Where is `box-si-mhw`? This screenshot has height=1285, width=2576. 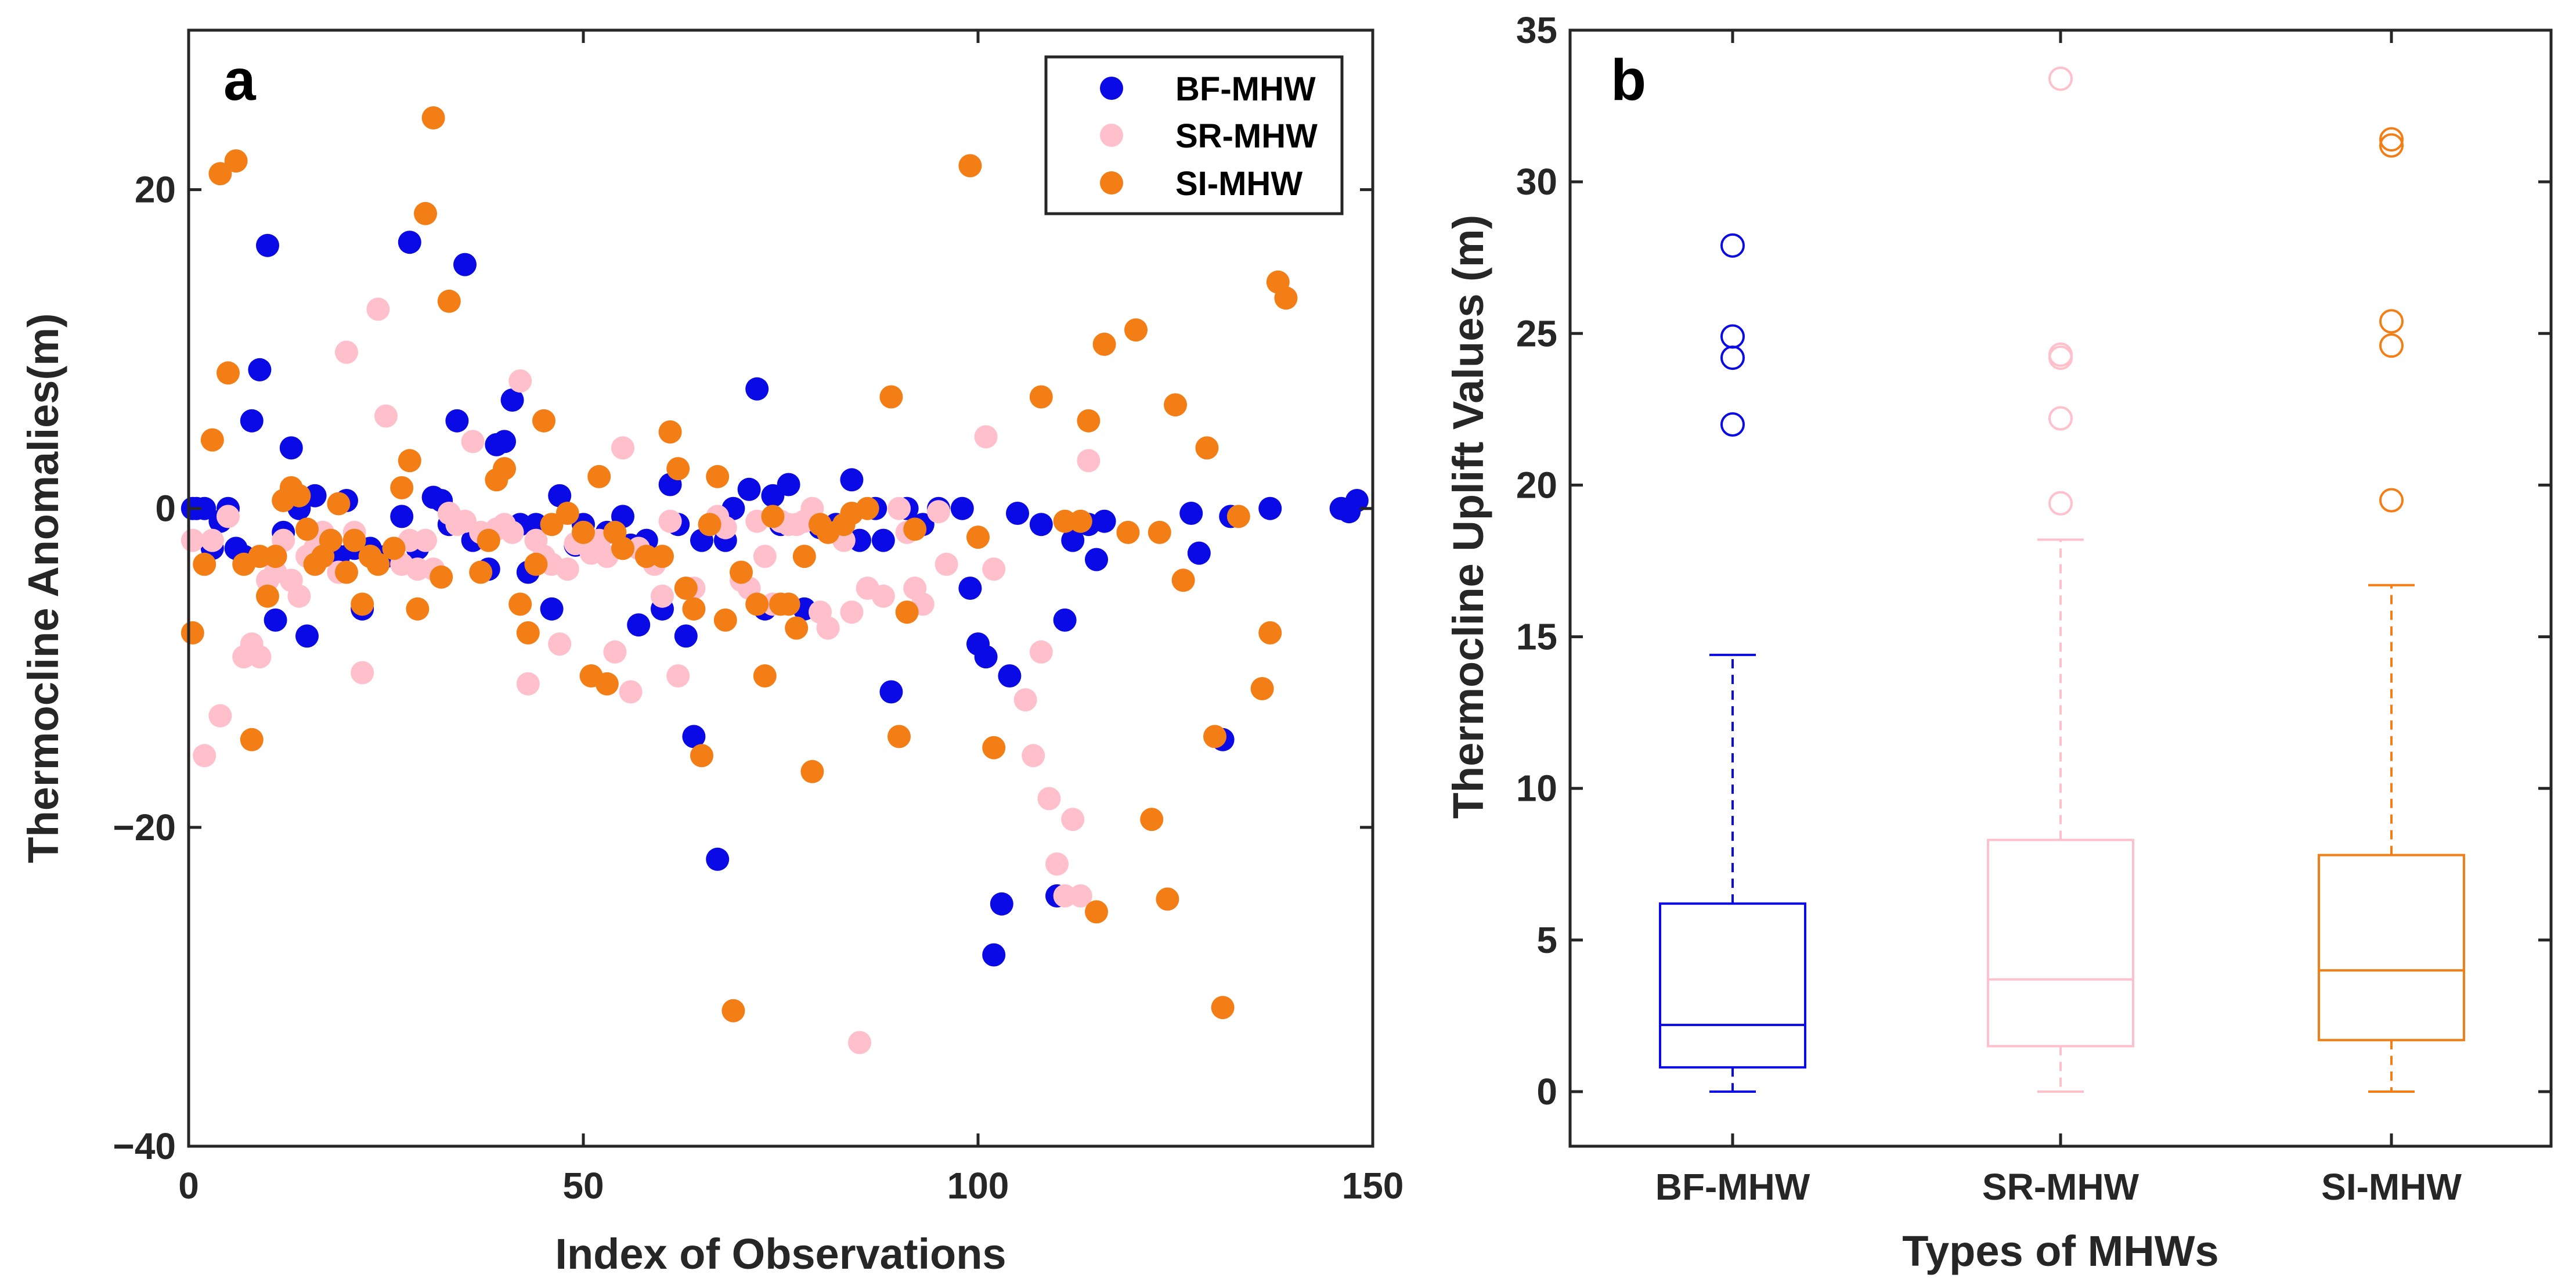 box-si-mhw is located at coordinates (2392, 948).